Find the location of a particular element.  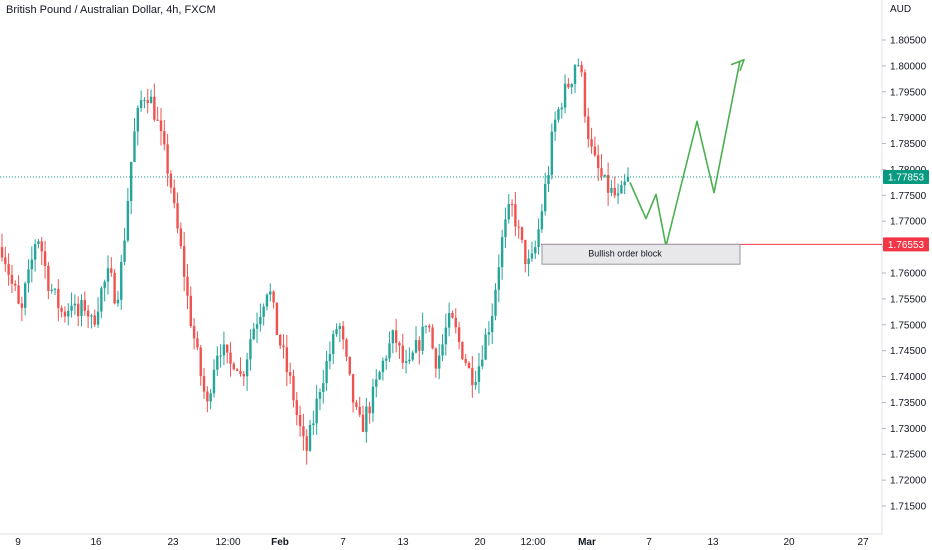

current-price-badge is located at coordinates (906, 177).